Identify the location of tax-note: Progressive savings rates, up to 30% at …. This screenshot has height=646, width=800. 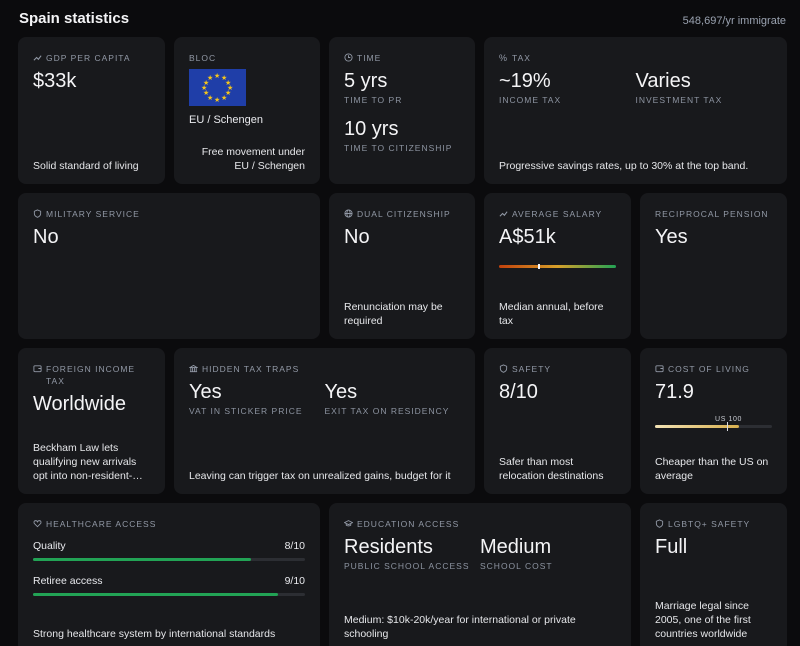
(624, 166).